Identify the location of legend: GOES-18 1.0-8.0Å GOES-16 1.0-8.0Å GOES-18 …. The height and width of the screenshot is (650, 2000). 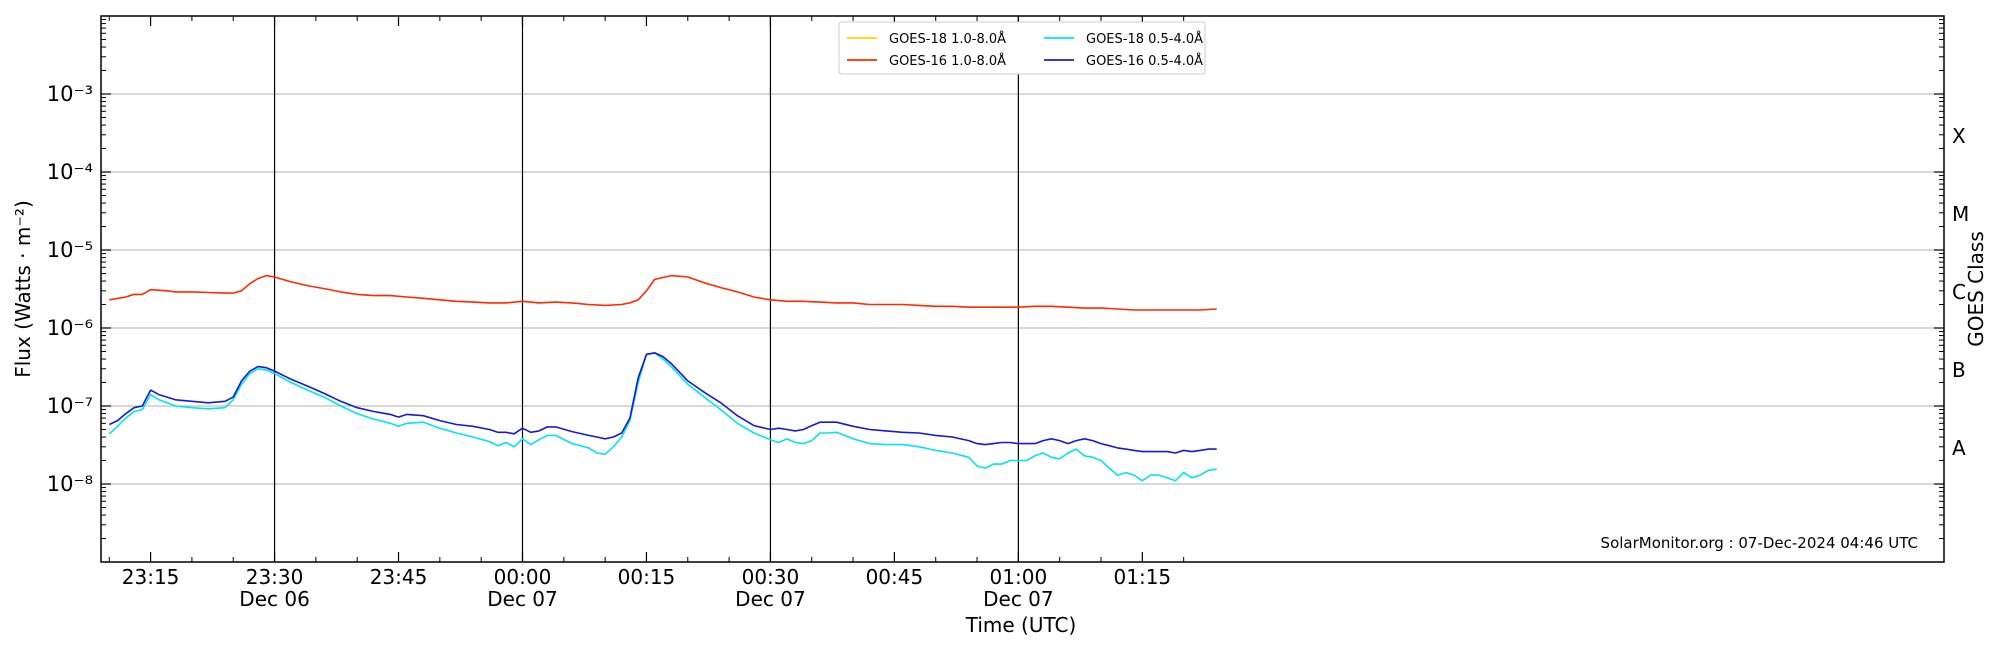
(1022, 48).